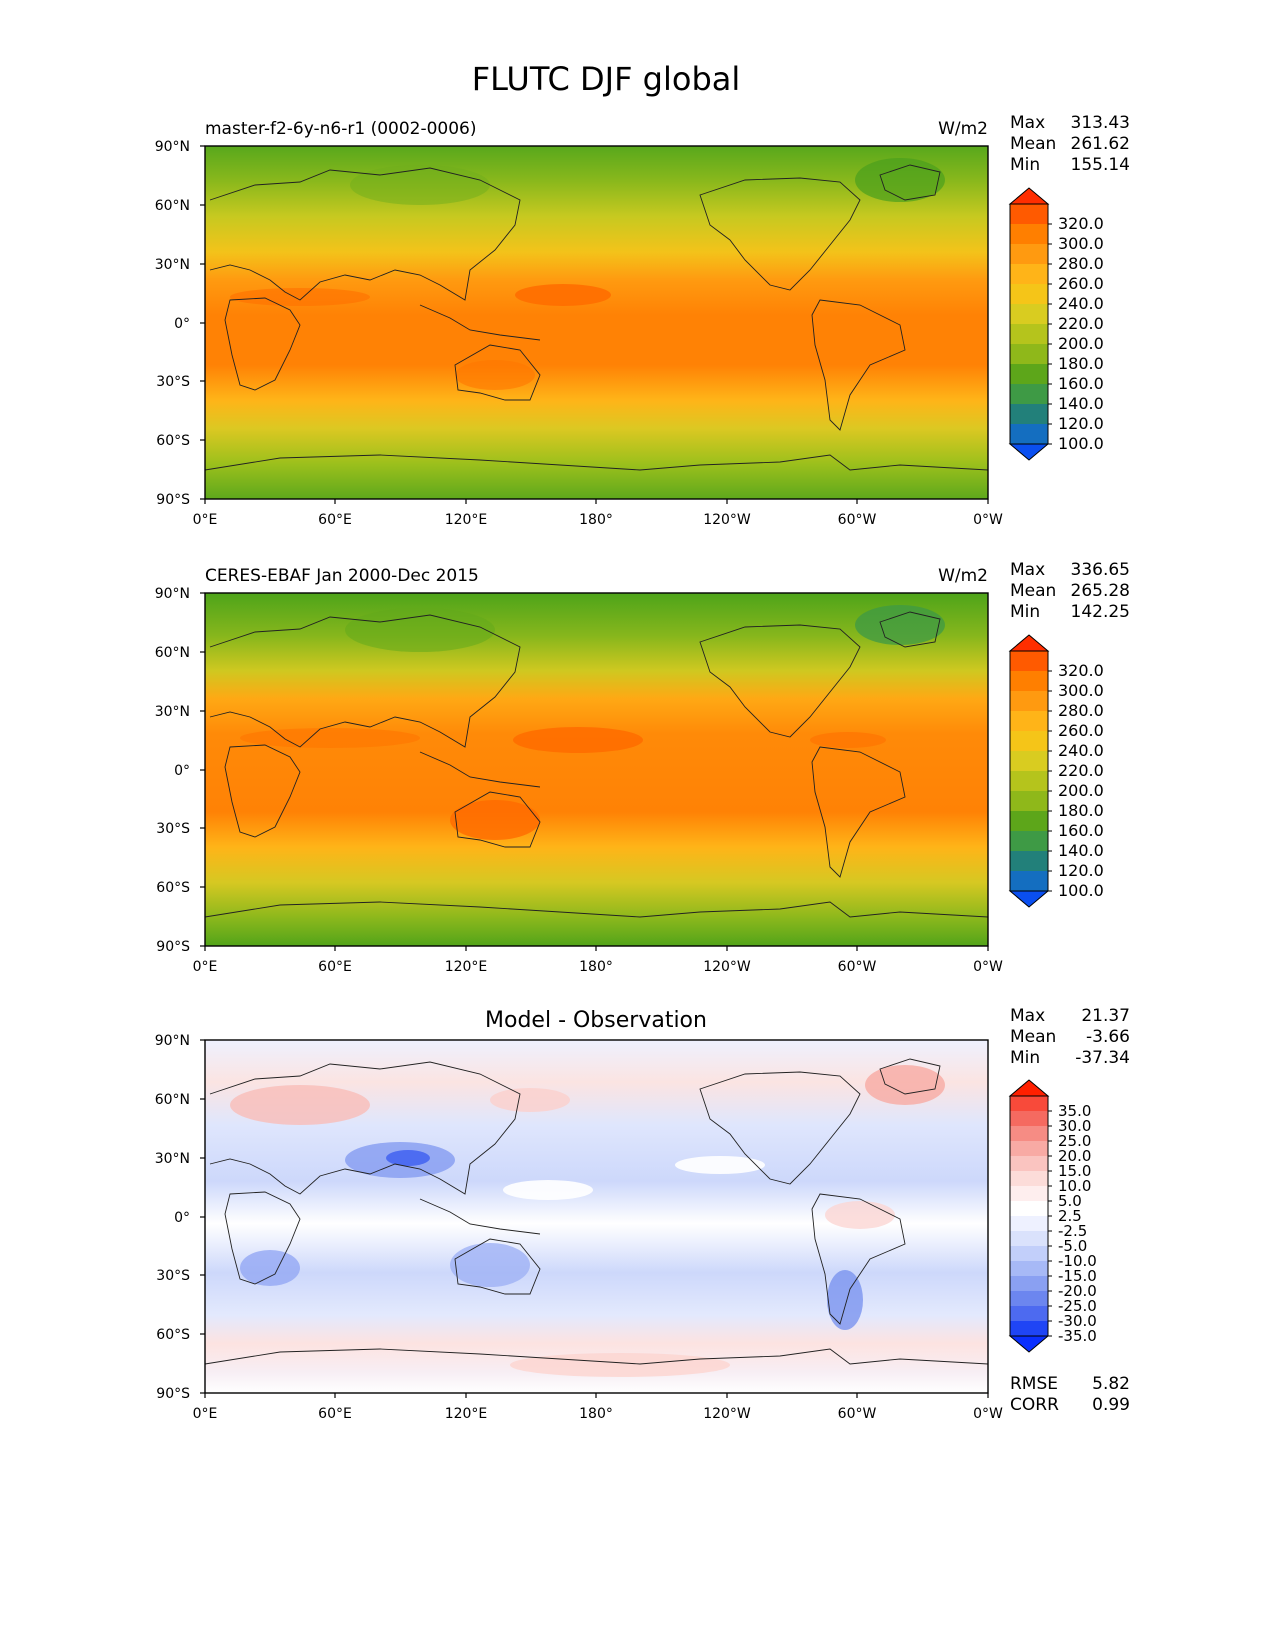 This screenshot has width=1275, height=1650. I want to click on lon-tick-label: 180°, so click(596, 520).